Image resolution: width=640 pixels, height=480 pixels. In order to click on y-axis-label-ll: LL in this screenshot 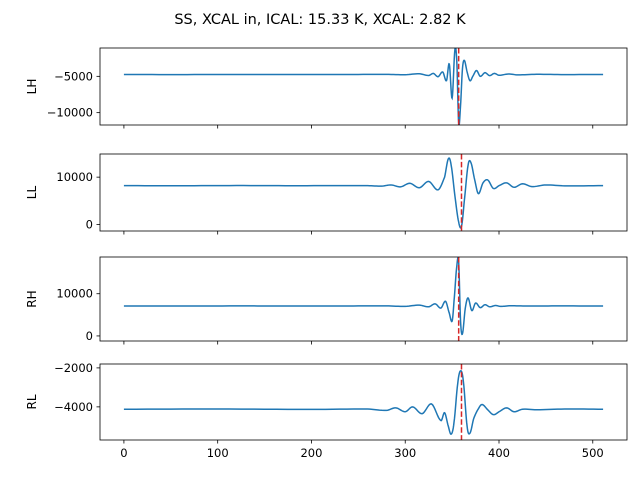, I will do `click(32, 193)`.